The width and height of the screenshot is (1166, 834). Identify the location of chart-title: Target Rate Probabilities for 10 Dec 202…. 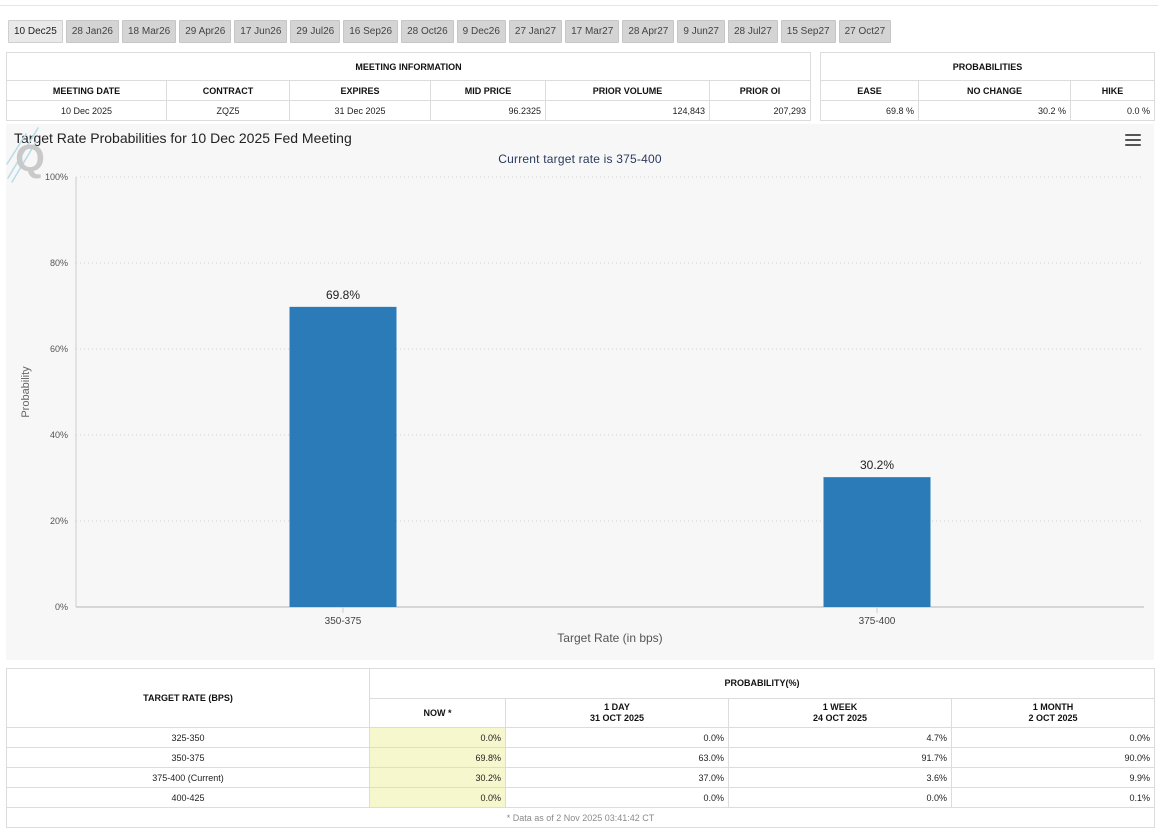
(183, 138).